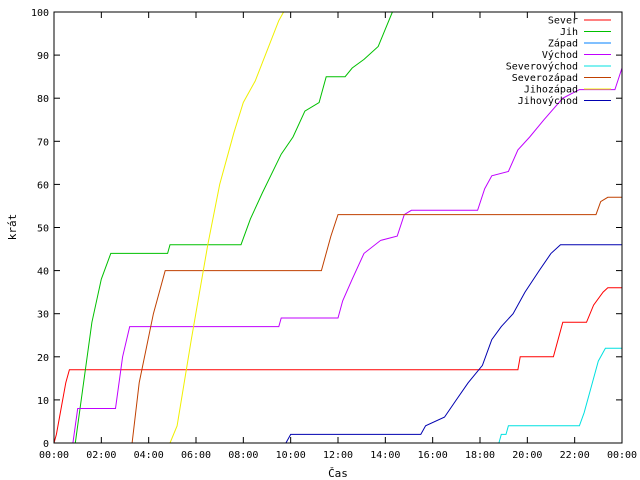 The height and width of the screenshot is (480, 640). I want to click on y-tick-label: 40, so click(43, 272).